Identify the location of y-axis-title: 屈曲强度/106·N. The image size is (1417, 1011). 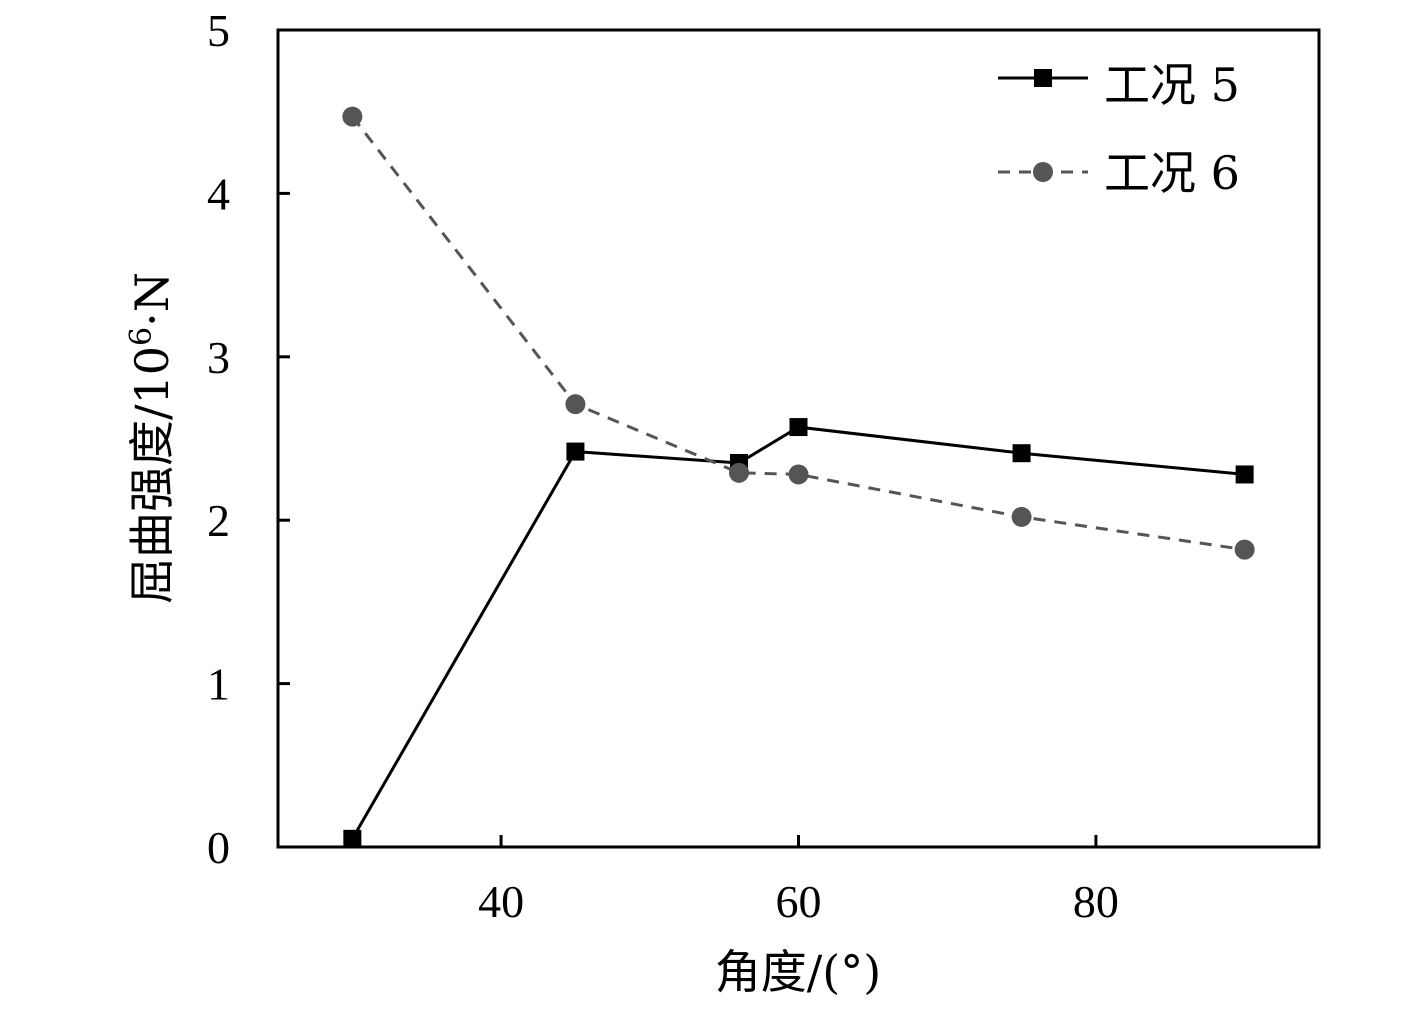
(152, 438).